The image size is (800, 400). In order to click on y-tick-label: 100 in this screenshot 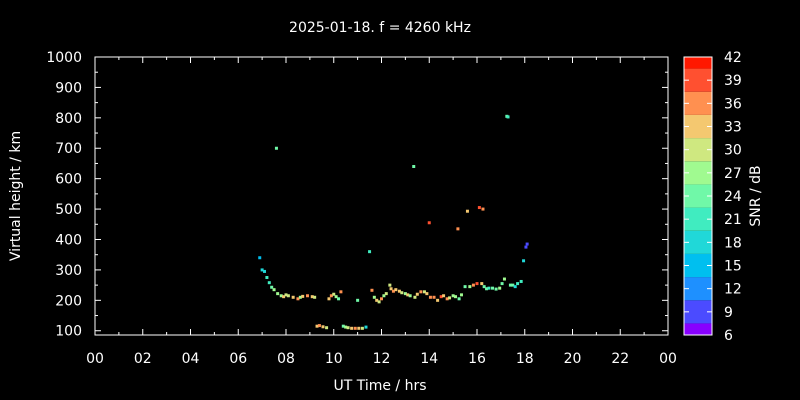, I will do `click(68, 332)`.